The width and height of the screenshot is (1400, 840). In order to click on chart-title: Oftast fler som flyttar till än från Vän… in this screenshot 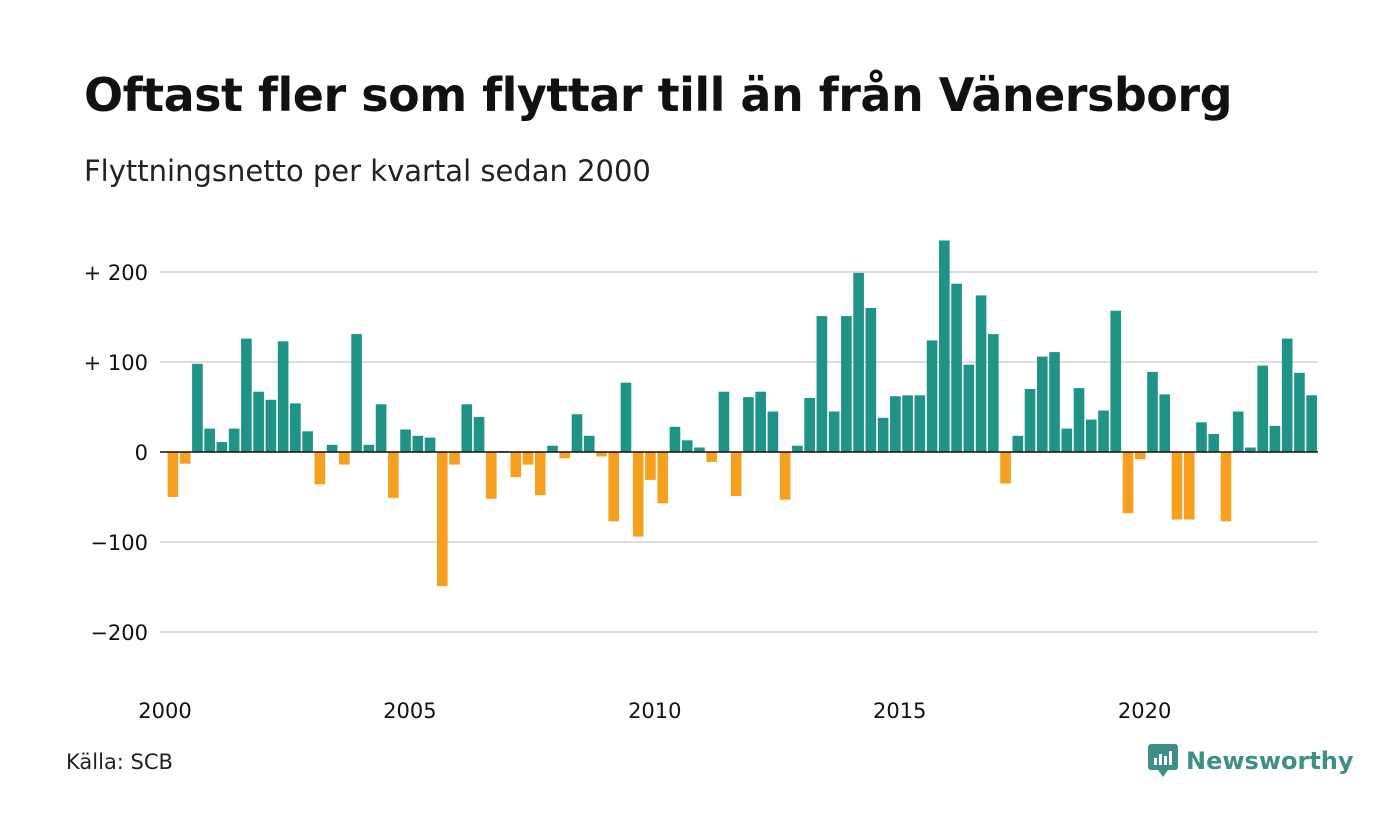, I will do `click(658, 95)`.